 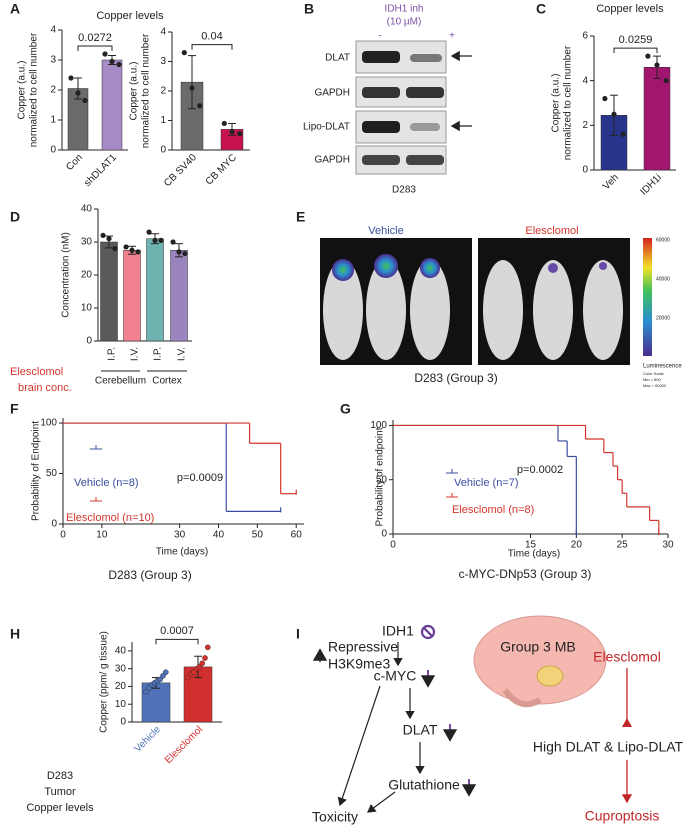 I want to click on scale-tick: 20000, so click(x=663, y=318).